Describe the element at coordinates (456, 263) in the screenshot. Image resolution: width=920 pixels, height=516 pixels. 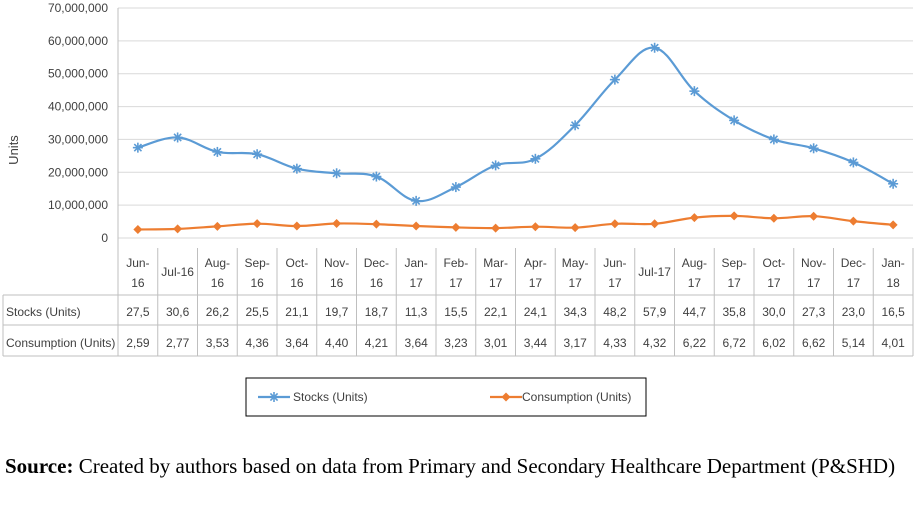
I see `x-category-label: Feb-` at that location.